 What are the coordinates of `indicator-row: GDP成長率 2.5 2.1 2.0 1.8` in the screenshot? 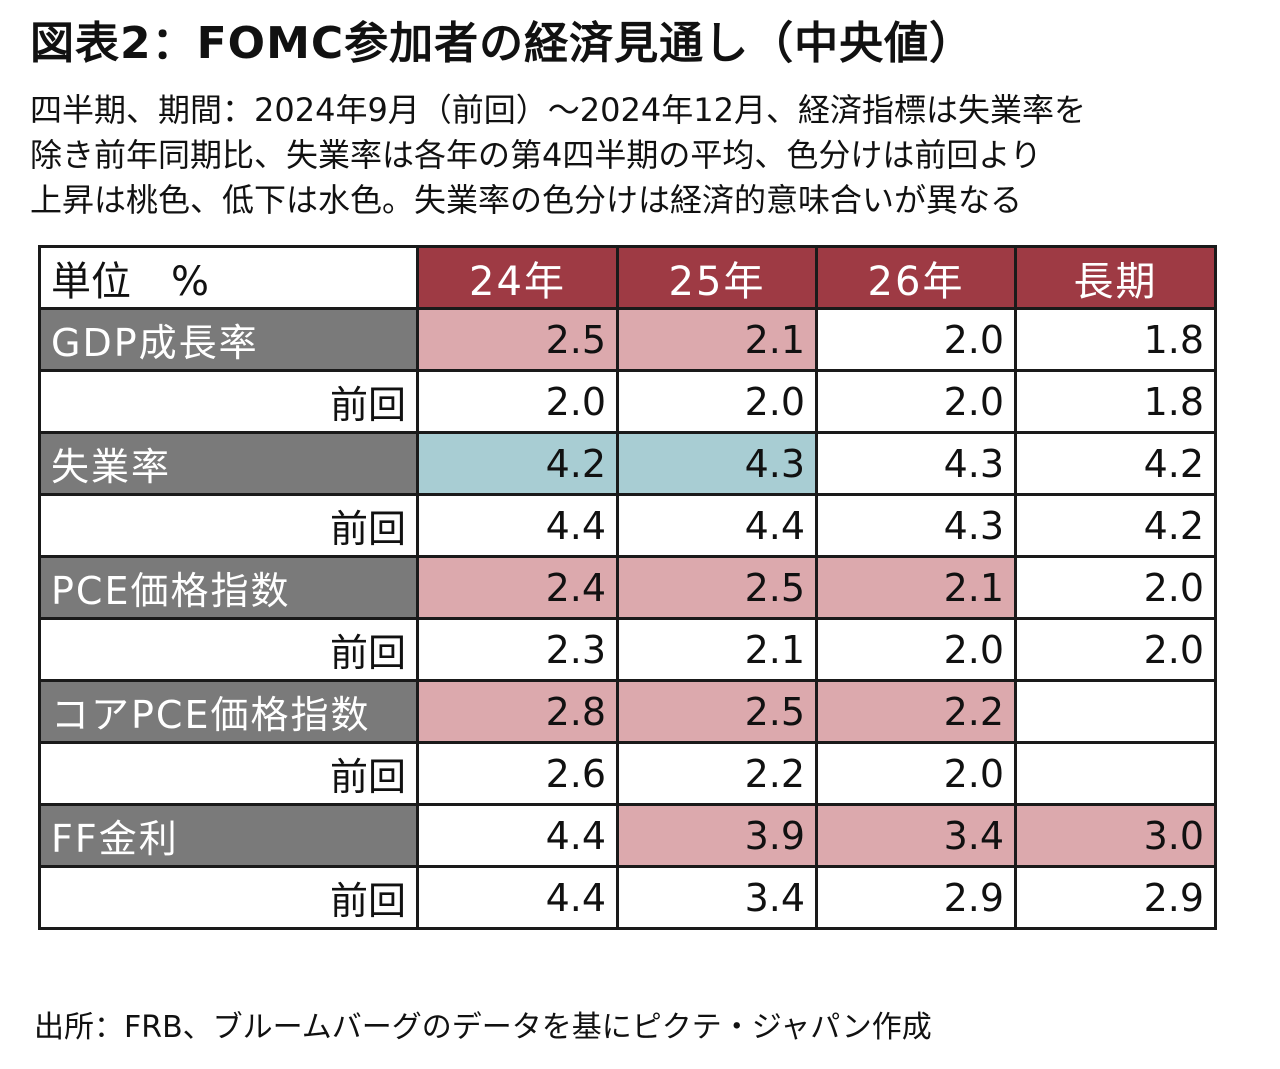 It's located at (627, 339).